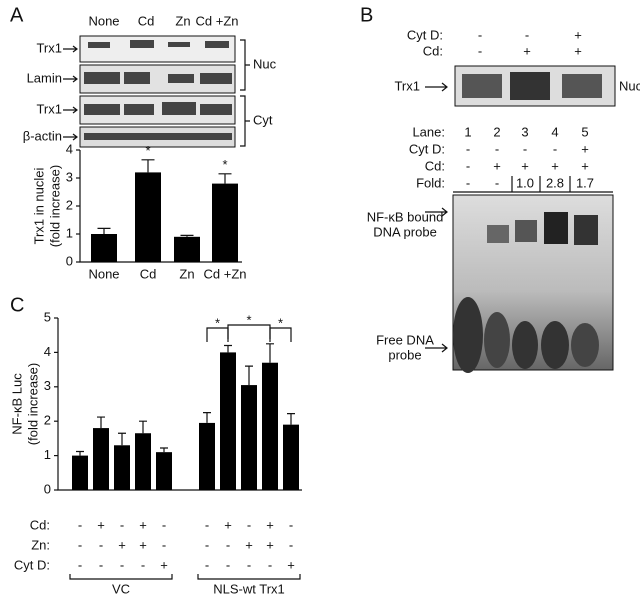 The image size is (640, 600). I want to click on lane-number: 5, so click(584, 131).